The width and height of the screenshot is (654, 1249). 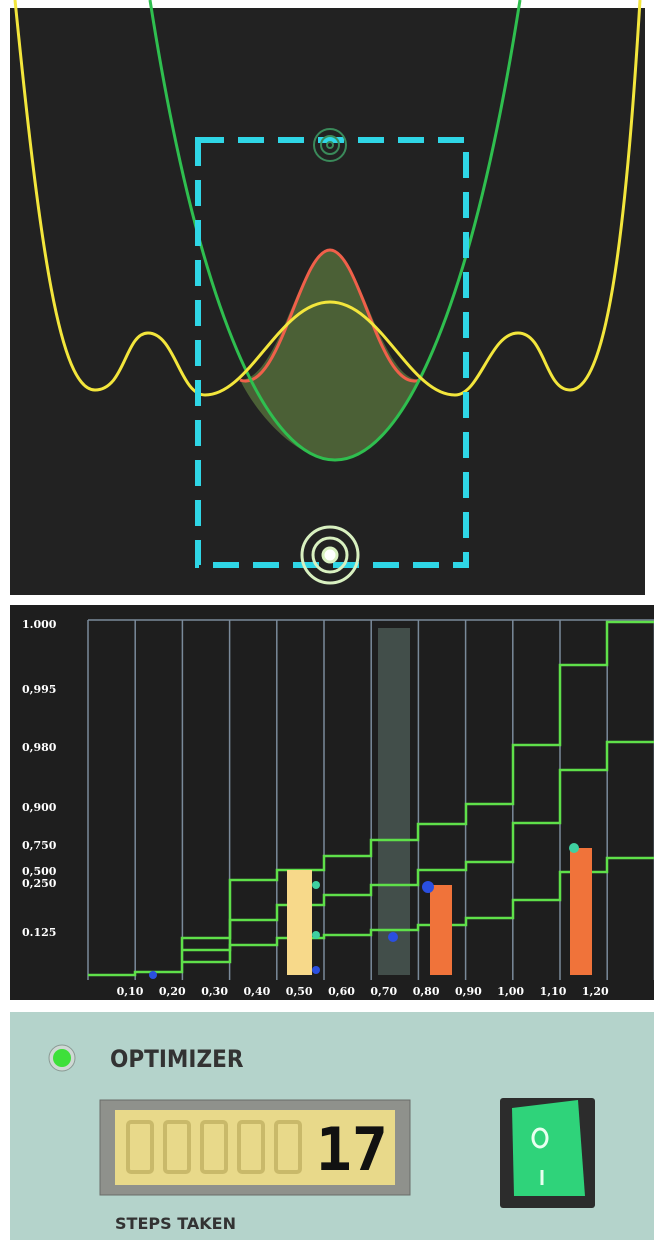 I want to click on target-top, so click(x=330, y=145).